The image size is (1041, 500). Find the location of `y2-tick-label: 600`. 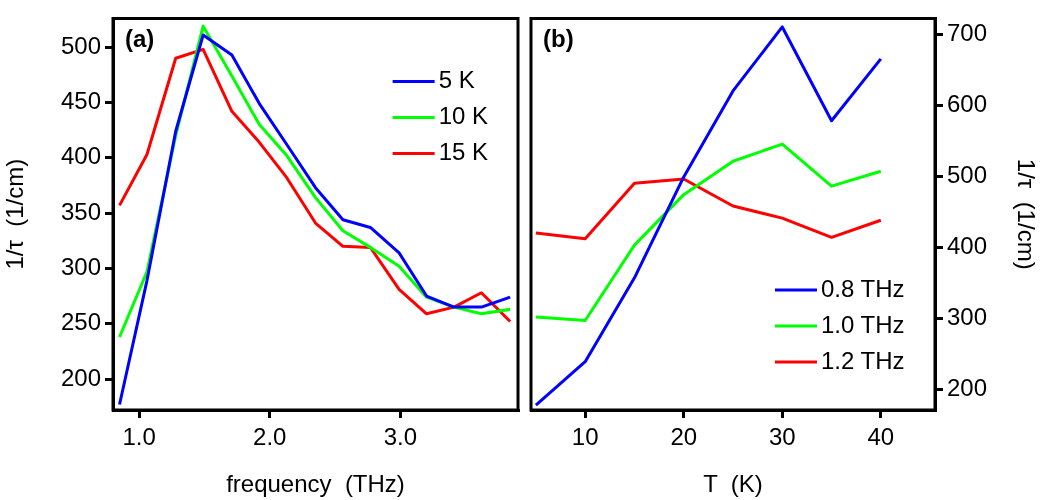

y2-tick-label: 600 is located at coordinates (967, 103).